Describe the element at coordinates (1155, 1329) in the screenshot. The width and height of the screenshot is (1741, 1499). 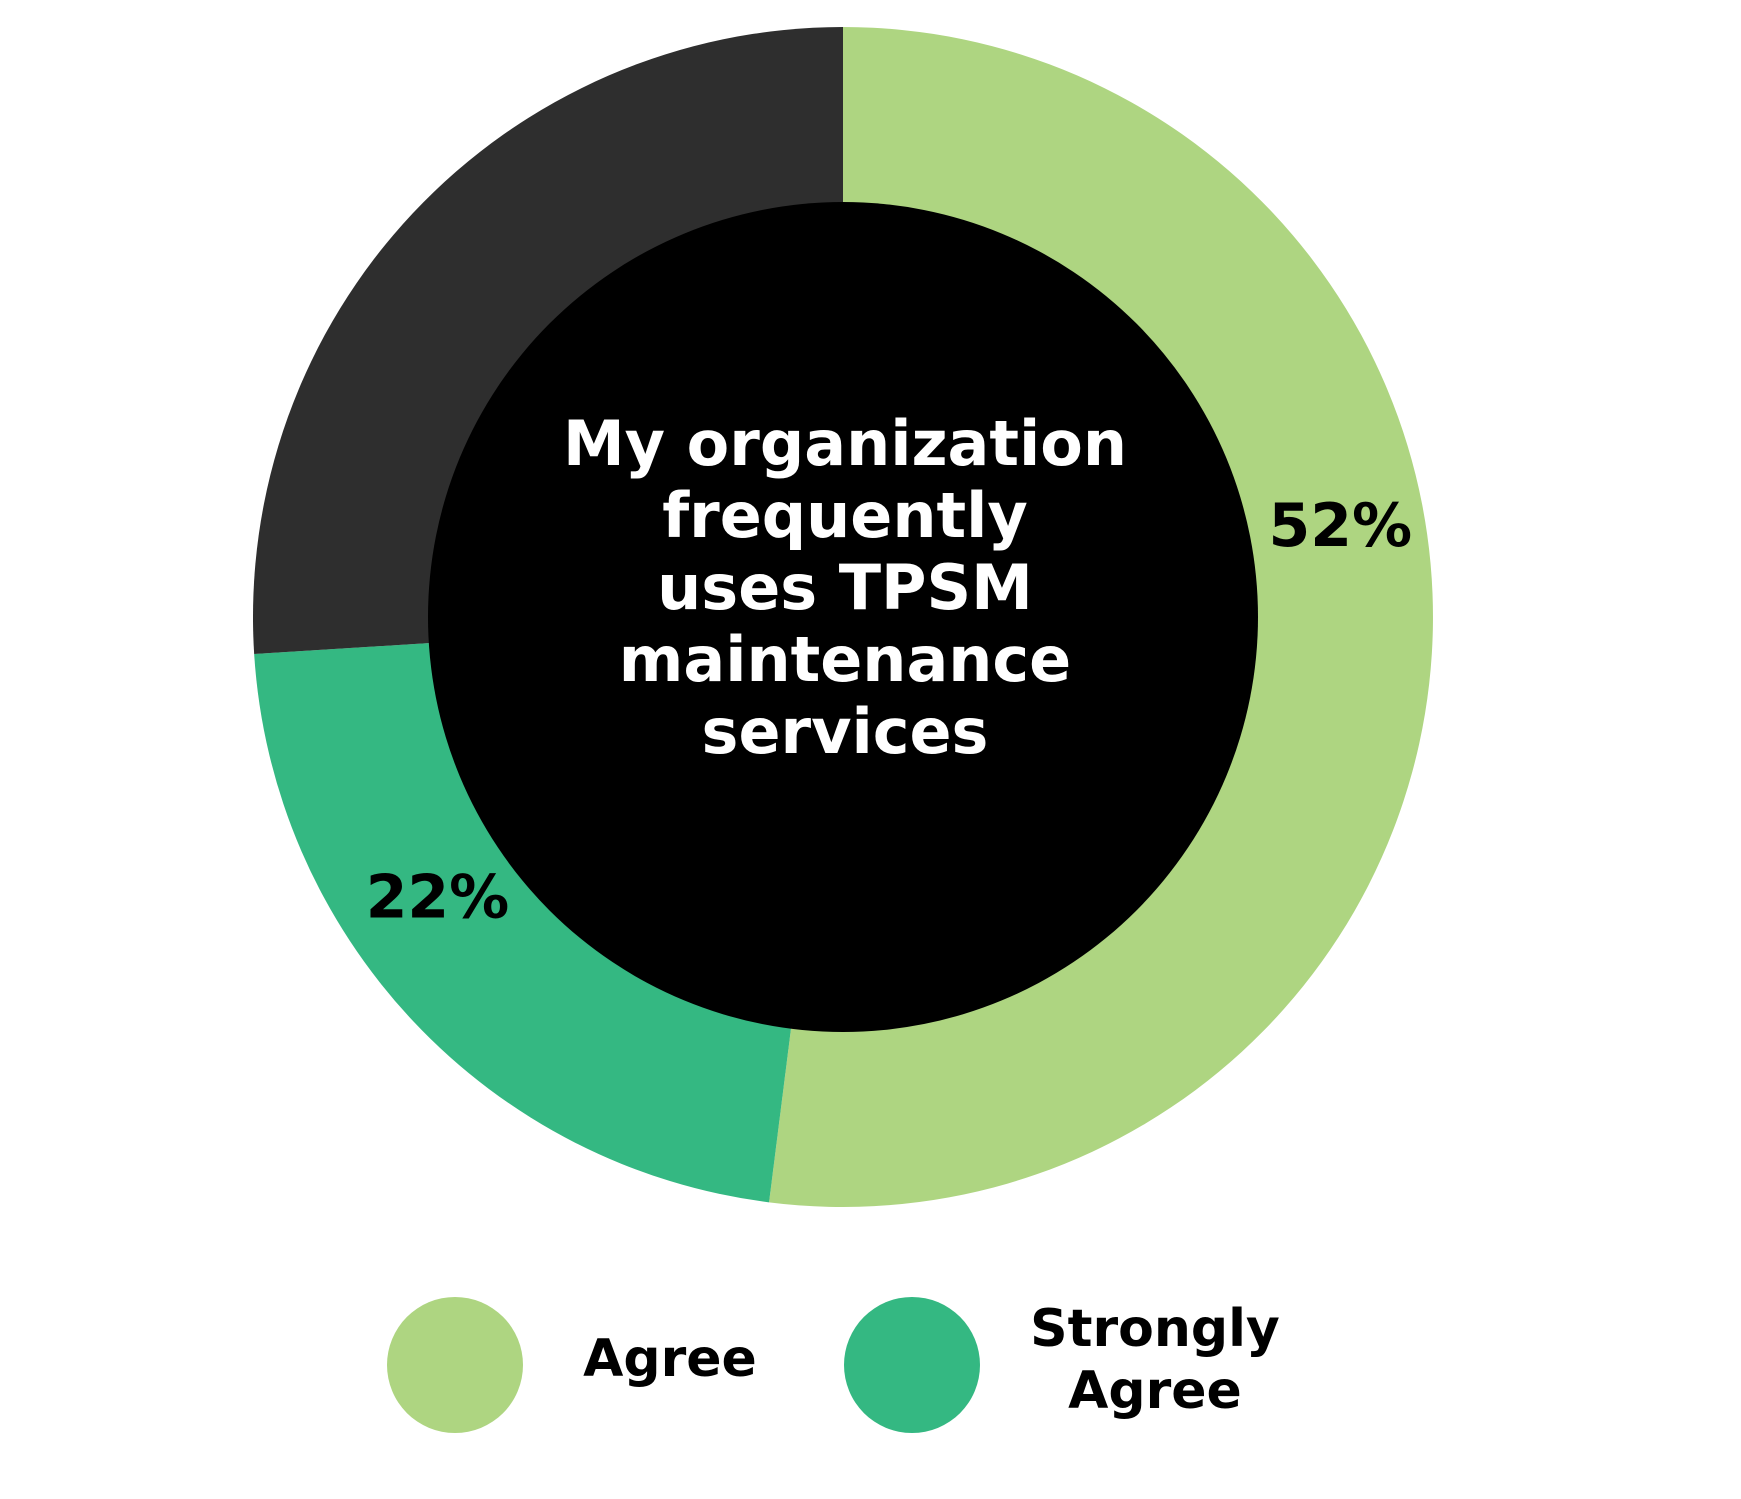
I see `legend-label-line: Strongly` at that location.